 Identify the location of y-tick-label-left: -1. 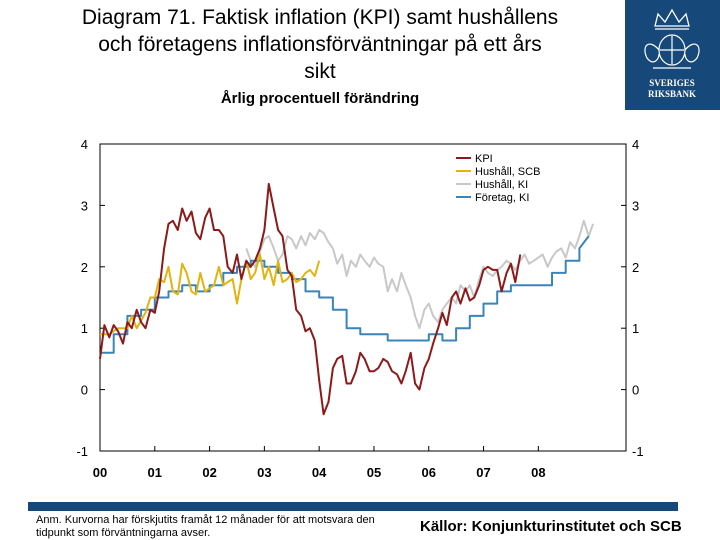
(82, 451).